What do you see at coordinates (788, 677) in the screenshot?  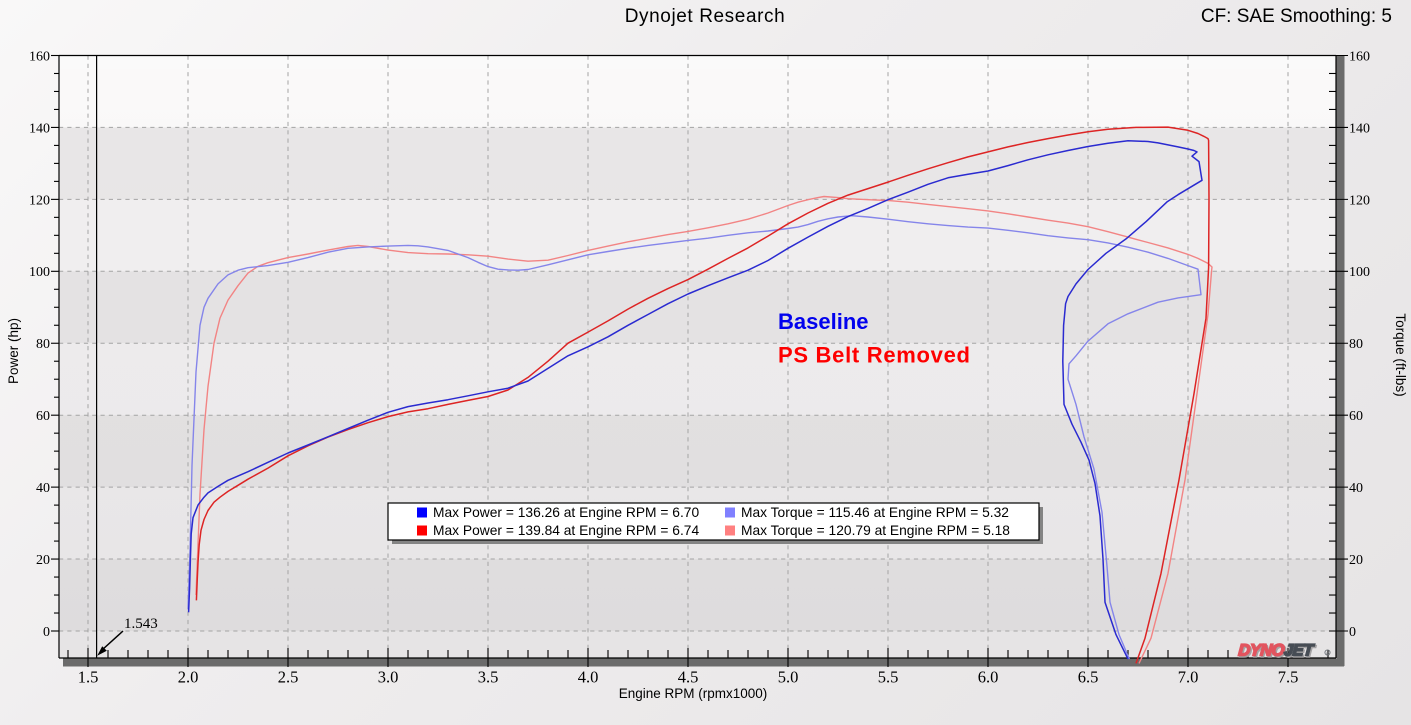 I see `svg-text: 5.0` at bounding box center [788, 677].